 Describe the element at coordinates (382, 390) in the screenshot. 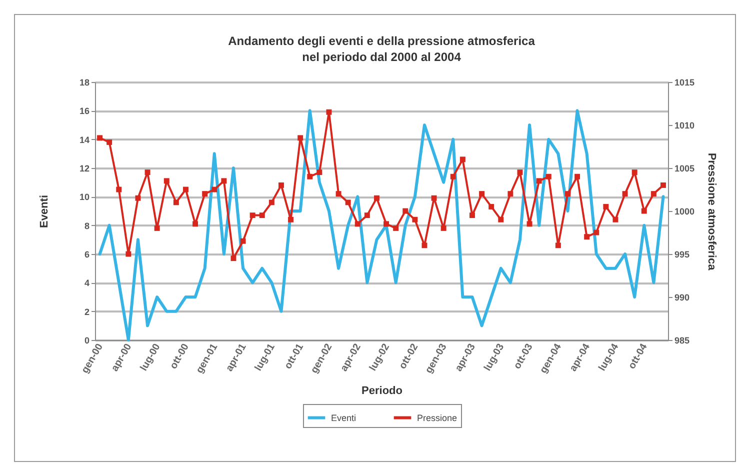

I see `x-axis-title: Periodo` at that location.